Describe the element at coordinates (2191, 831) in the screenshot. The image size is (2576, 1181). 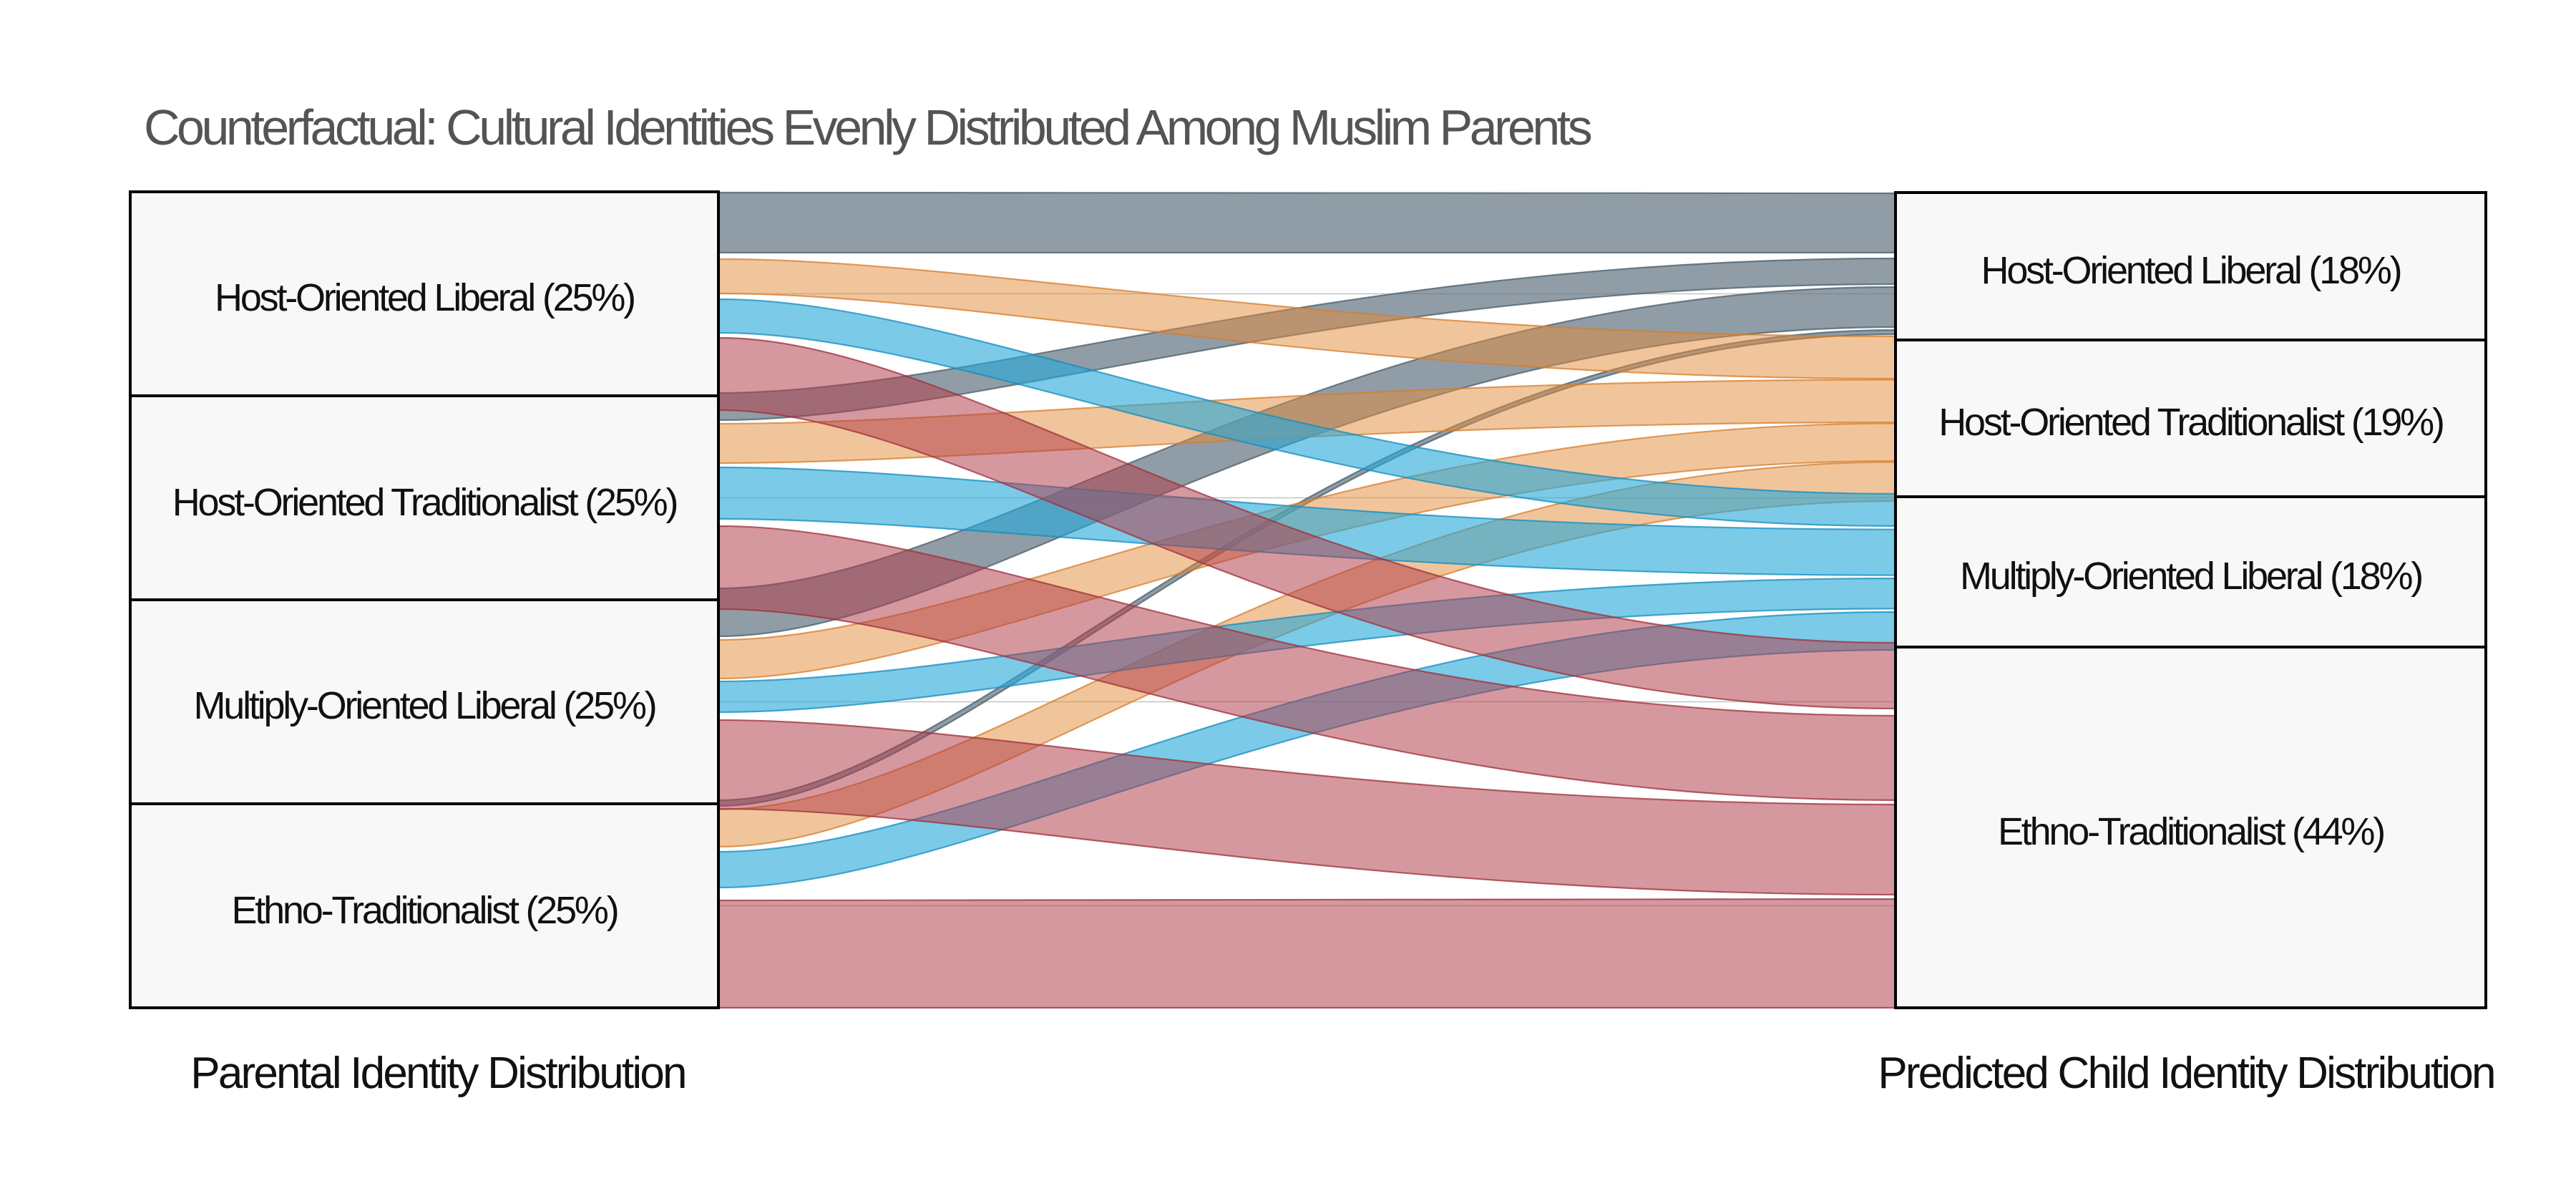
I see `svg-text: Ethno-Traditionalist (44%)` at that location.